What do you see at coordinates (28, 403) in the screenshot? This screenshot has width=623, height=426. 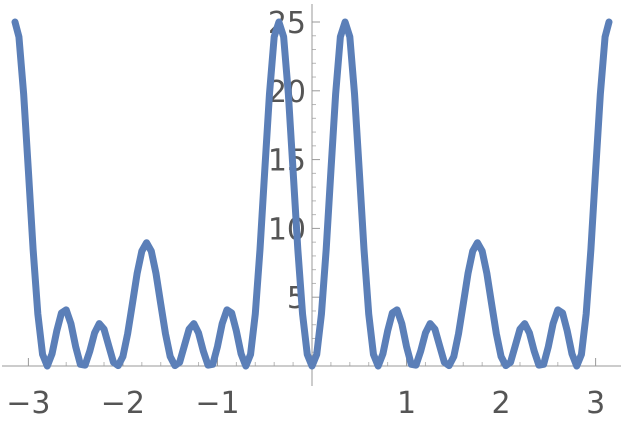 I see `x-tick-label: −3` at bounding box center [28, 403].